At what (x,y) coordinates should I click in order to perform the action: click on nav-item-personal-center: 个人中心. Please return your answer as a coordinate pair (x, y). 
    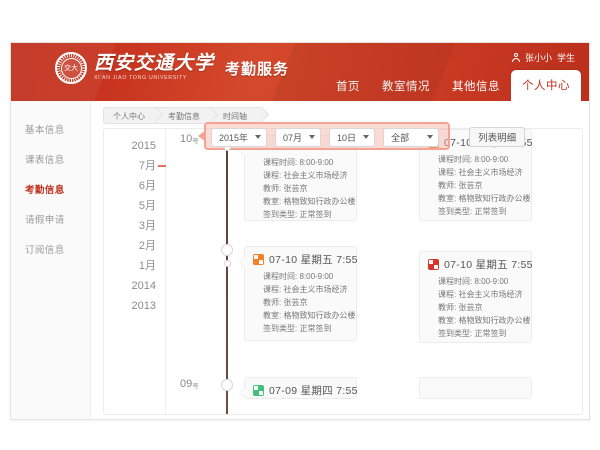
    Looking at the image, I should click on (546, 85).